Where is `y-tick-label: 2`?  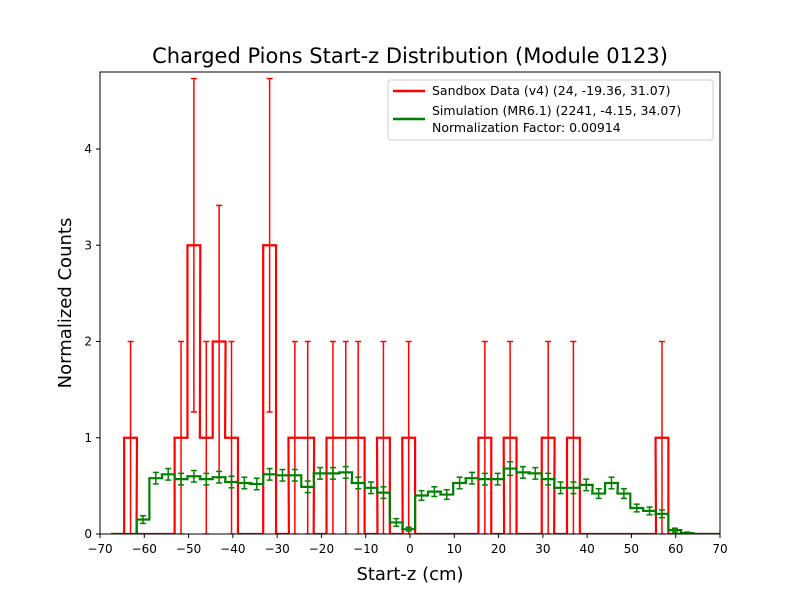 y-tick-label: 2 is located at coordinates (88, 342).